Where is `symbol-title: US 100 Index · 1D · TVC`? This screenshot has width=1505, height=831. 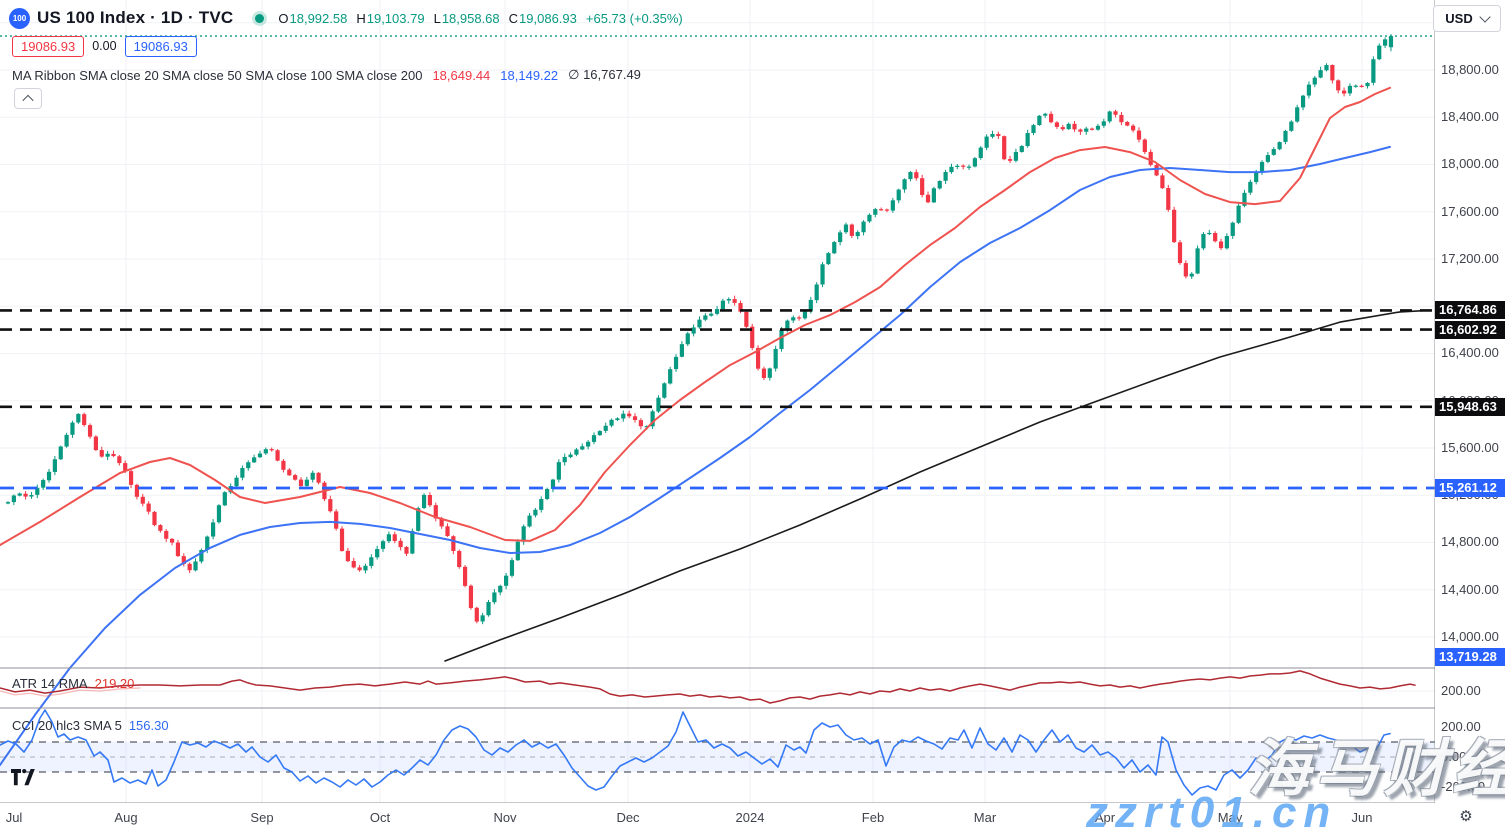 symbol-title: US 100 Index · 1D · TVC is located at coordinates (135, 17).